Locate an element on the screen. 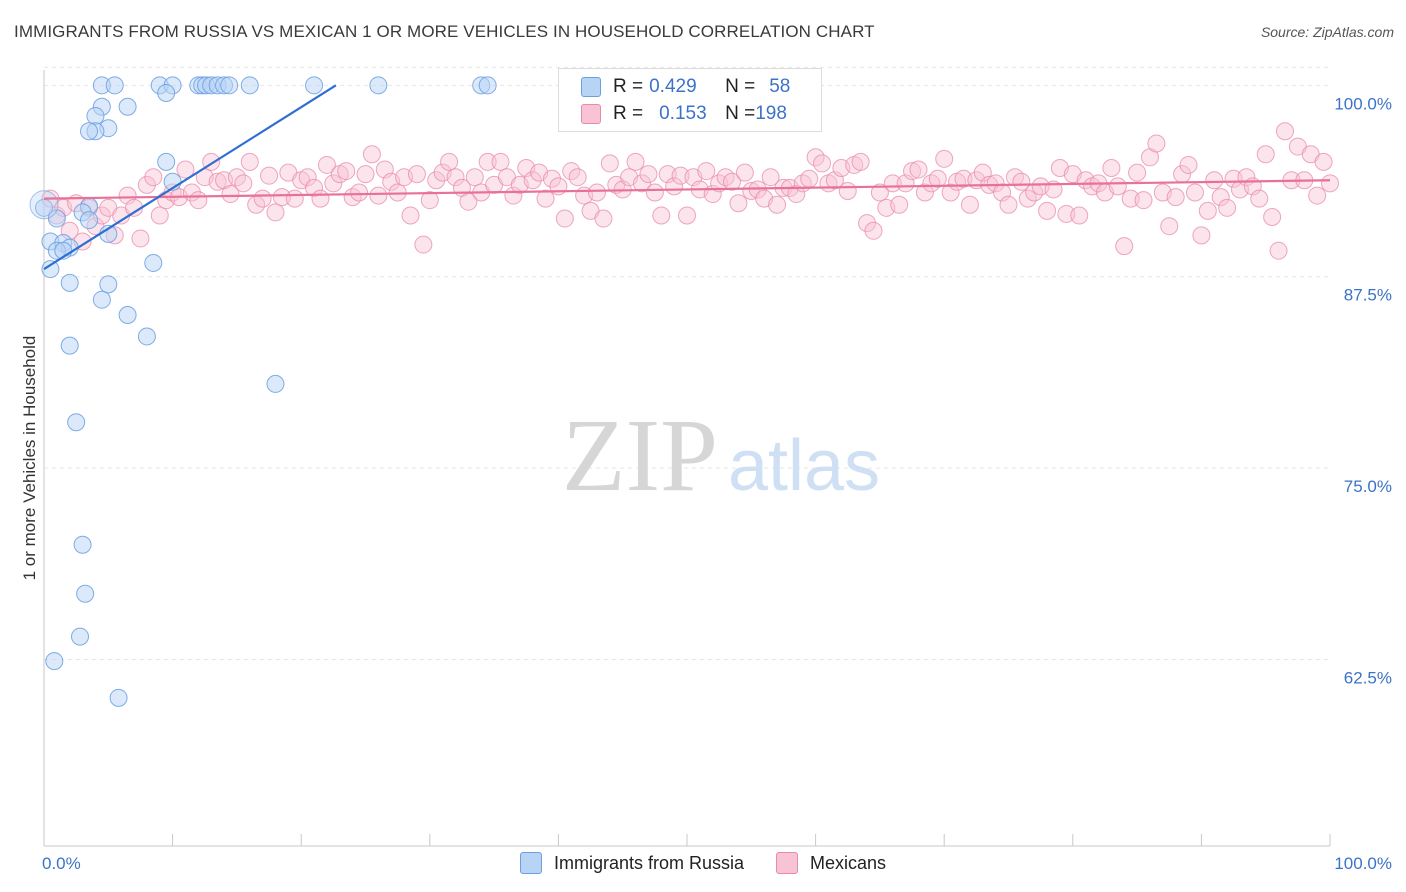 The width and height of the screenshot is (1406, 892). legend-mexicans-label: Mexicans is located at coordinates (848, 862).